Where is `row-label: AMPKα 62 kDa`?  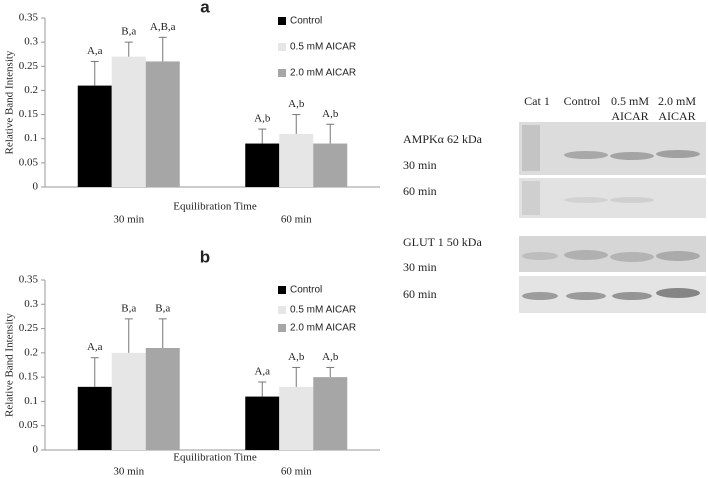
row-label: AMPKα 62 kDa is located at coordinates (443, 139).